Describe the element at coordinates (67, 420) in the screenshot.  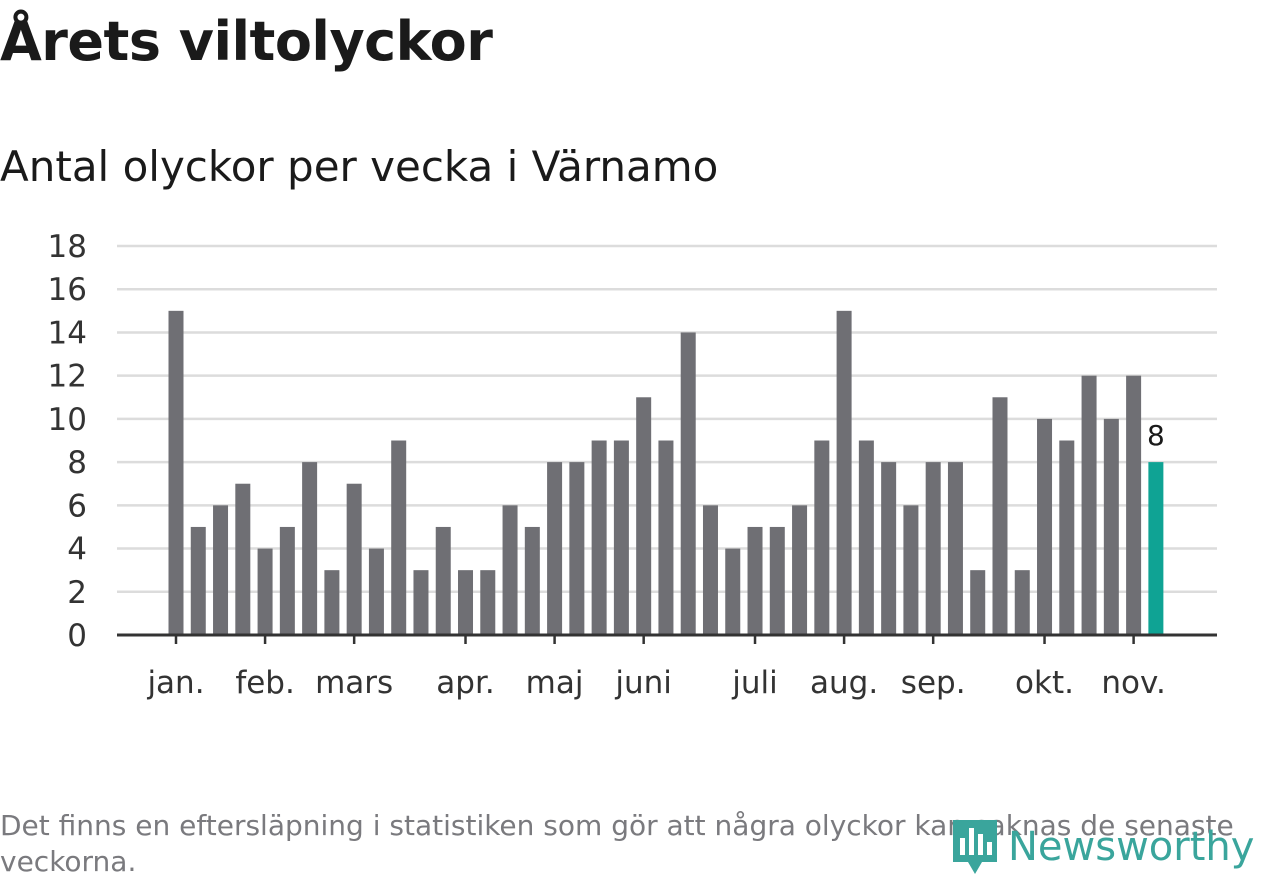
I see `y-tick-label: 10` at that location.